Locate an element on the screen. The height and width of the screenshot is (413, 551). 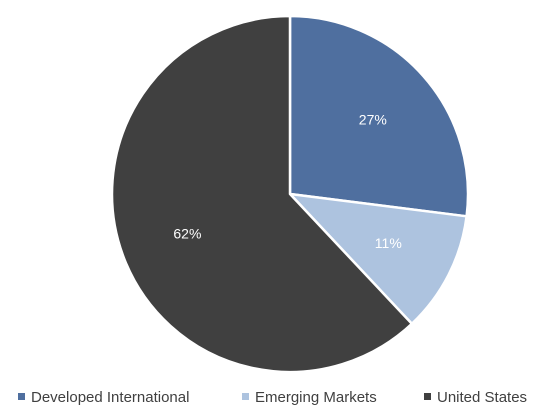
legend-item-developed-international: Developed International is located at coordinates (103, 397).